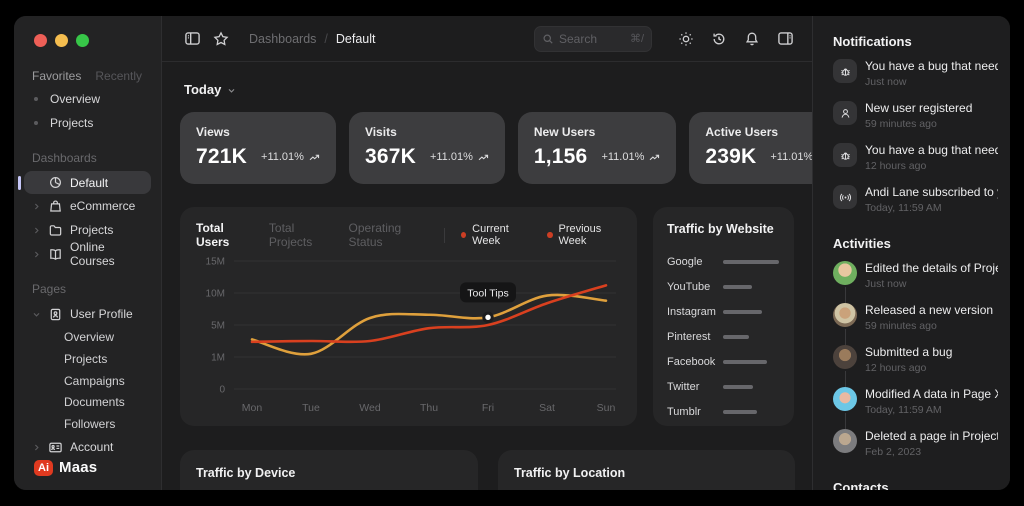 The width and height of the screenshot is (1024, 506). I want to click on stat-card-visits: Visits 367K +11.01%, so click(426, 148).